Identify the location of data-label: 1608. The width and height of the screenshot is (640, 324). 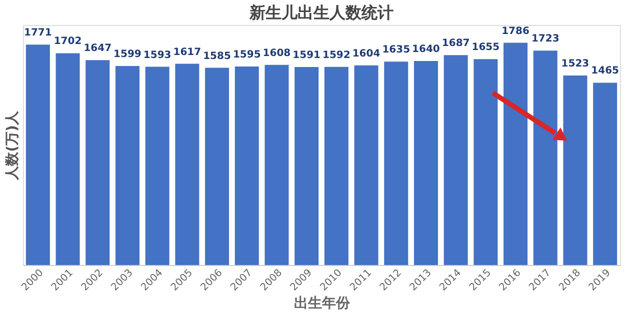
(276, 53).